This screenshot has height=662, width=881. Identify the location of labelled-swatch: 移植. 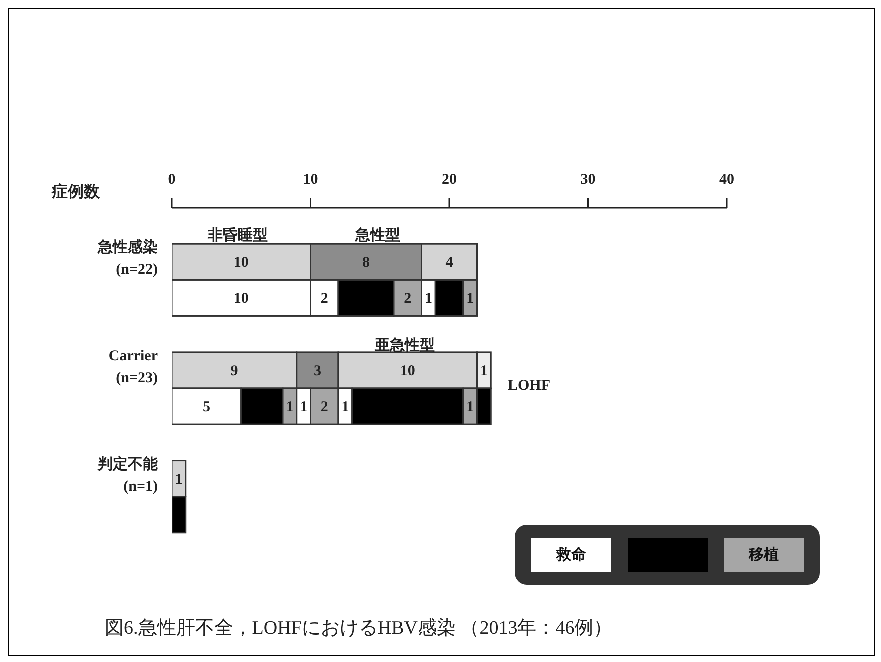
(764, 555).